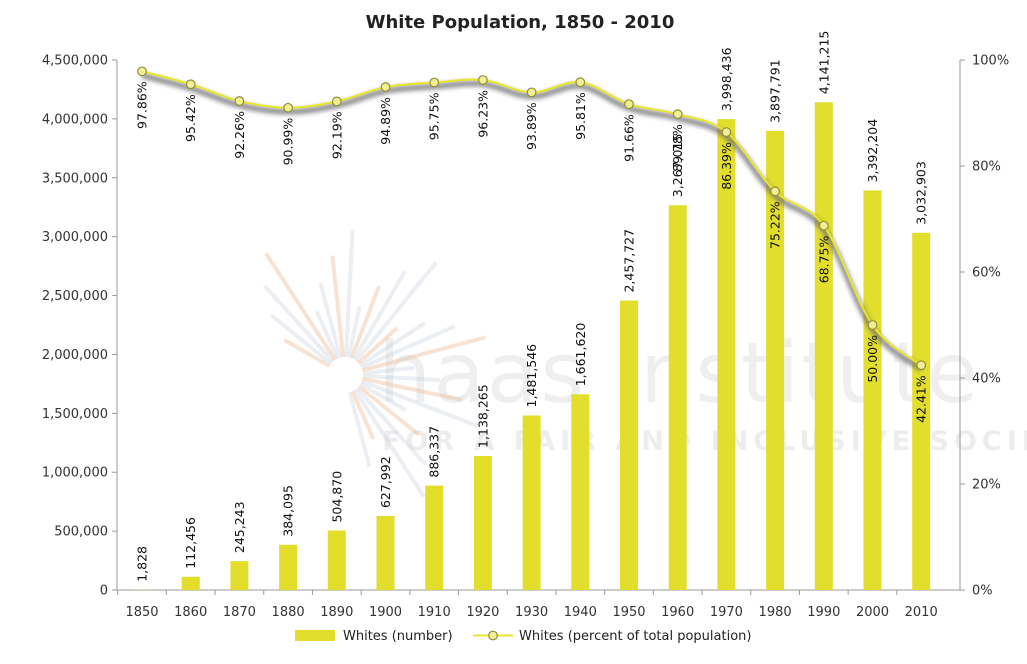 The image size is (1027, 664). What do you see at coordinates (520, 22) in the screenshot?
I see `chart-title: White Population, 1850 - 2010` at bounding box center [520, 22].